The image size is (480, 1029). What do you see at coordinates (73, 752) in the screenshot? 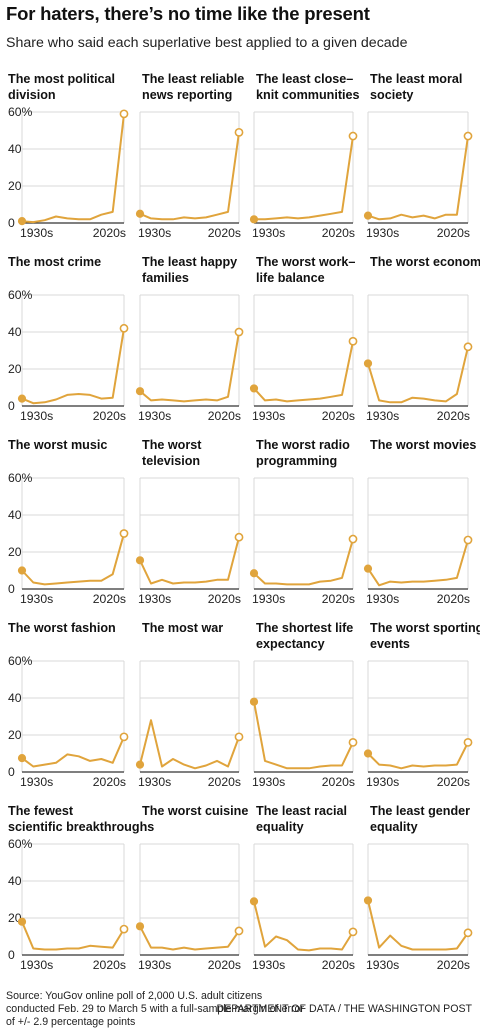
I see `panel-13-series-line` at bounding box center [73, 752].